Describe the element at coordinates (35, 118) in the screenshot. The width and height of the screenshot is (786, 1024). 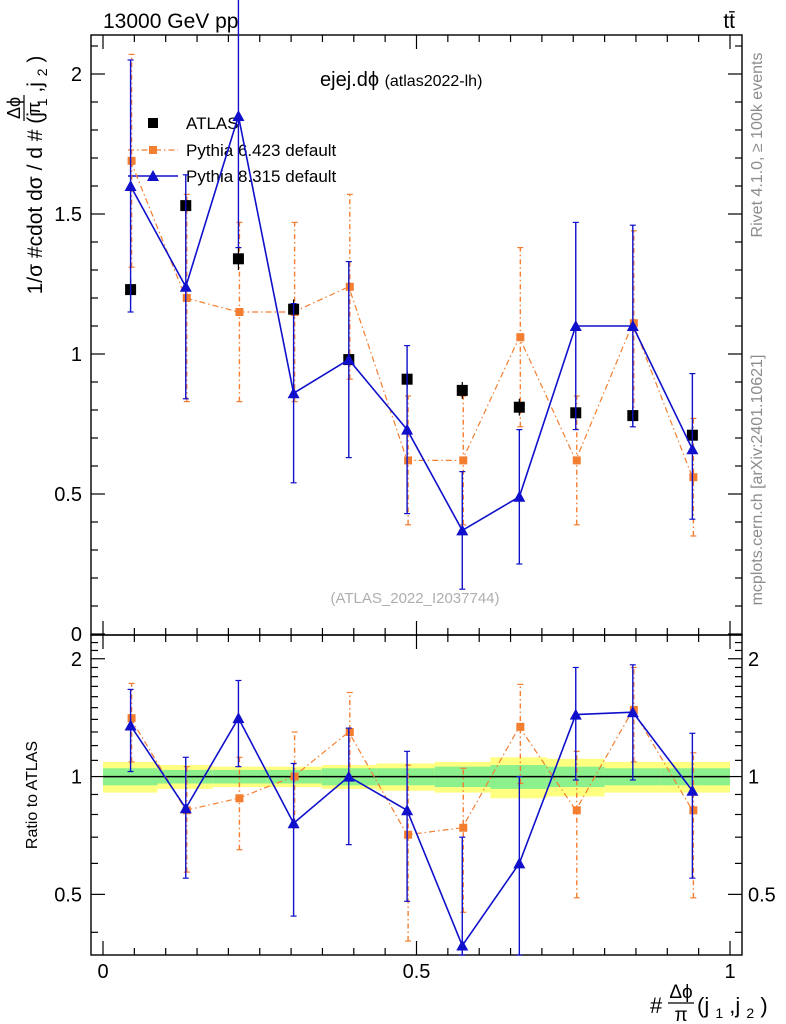
I see `ylabel-b: (j` at that location.